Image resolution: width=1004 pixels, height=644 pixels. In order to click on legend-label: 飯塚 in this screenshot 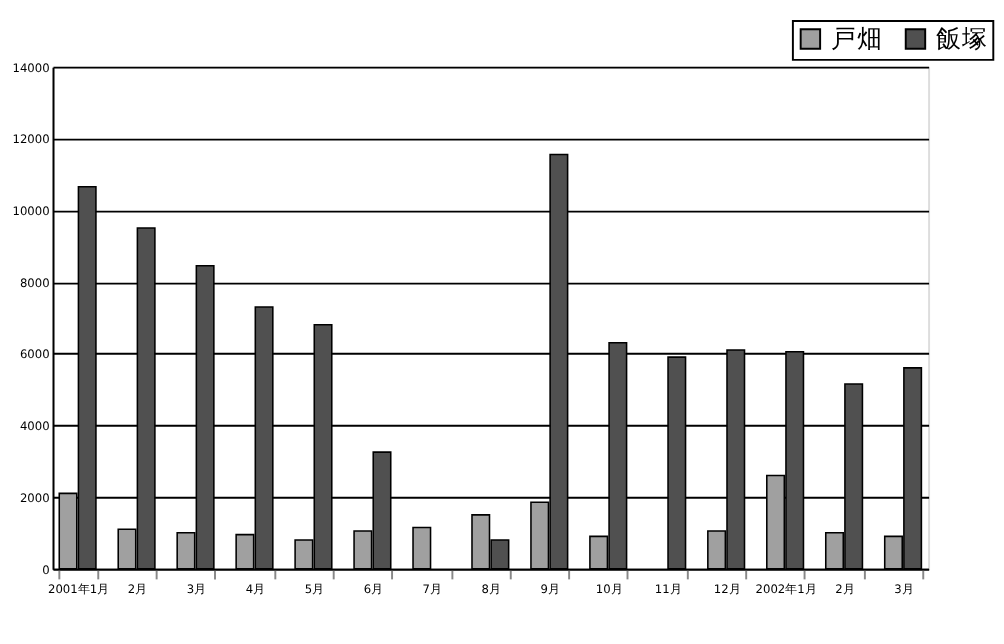, I will do `click(961, 37)`.